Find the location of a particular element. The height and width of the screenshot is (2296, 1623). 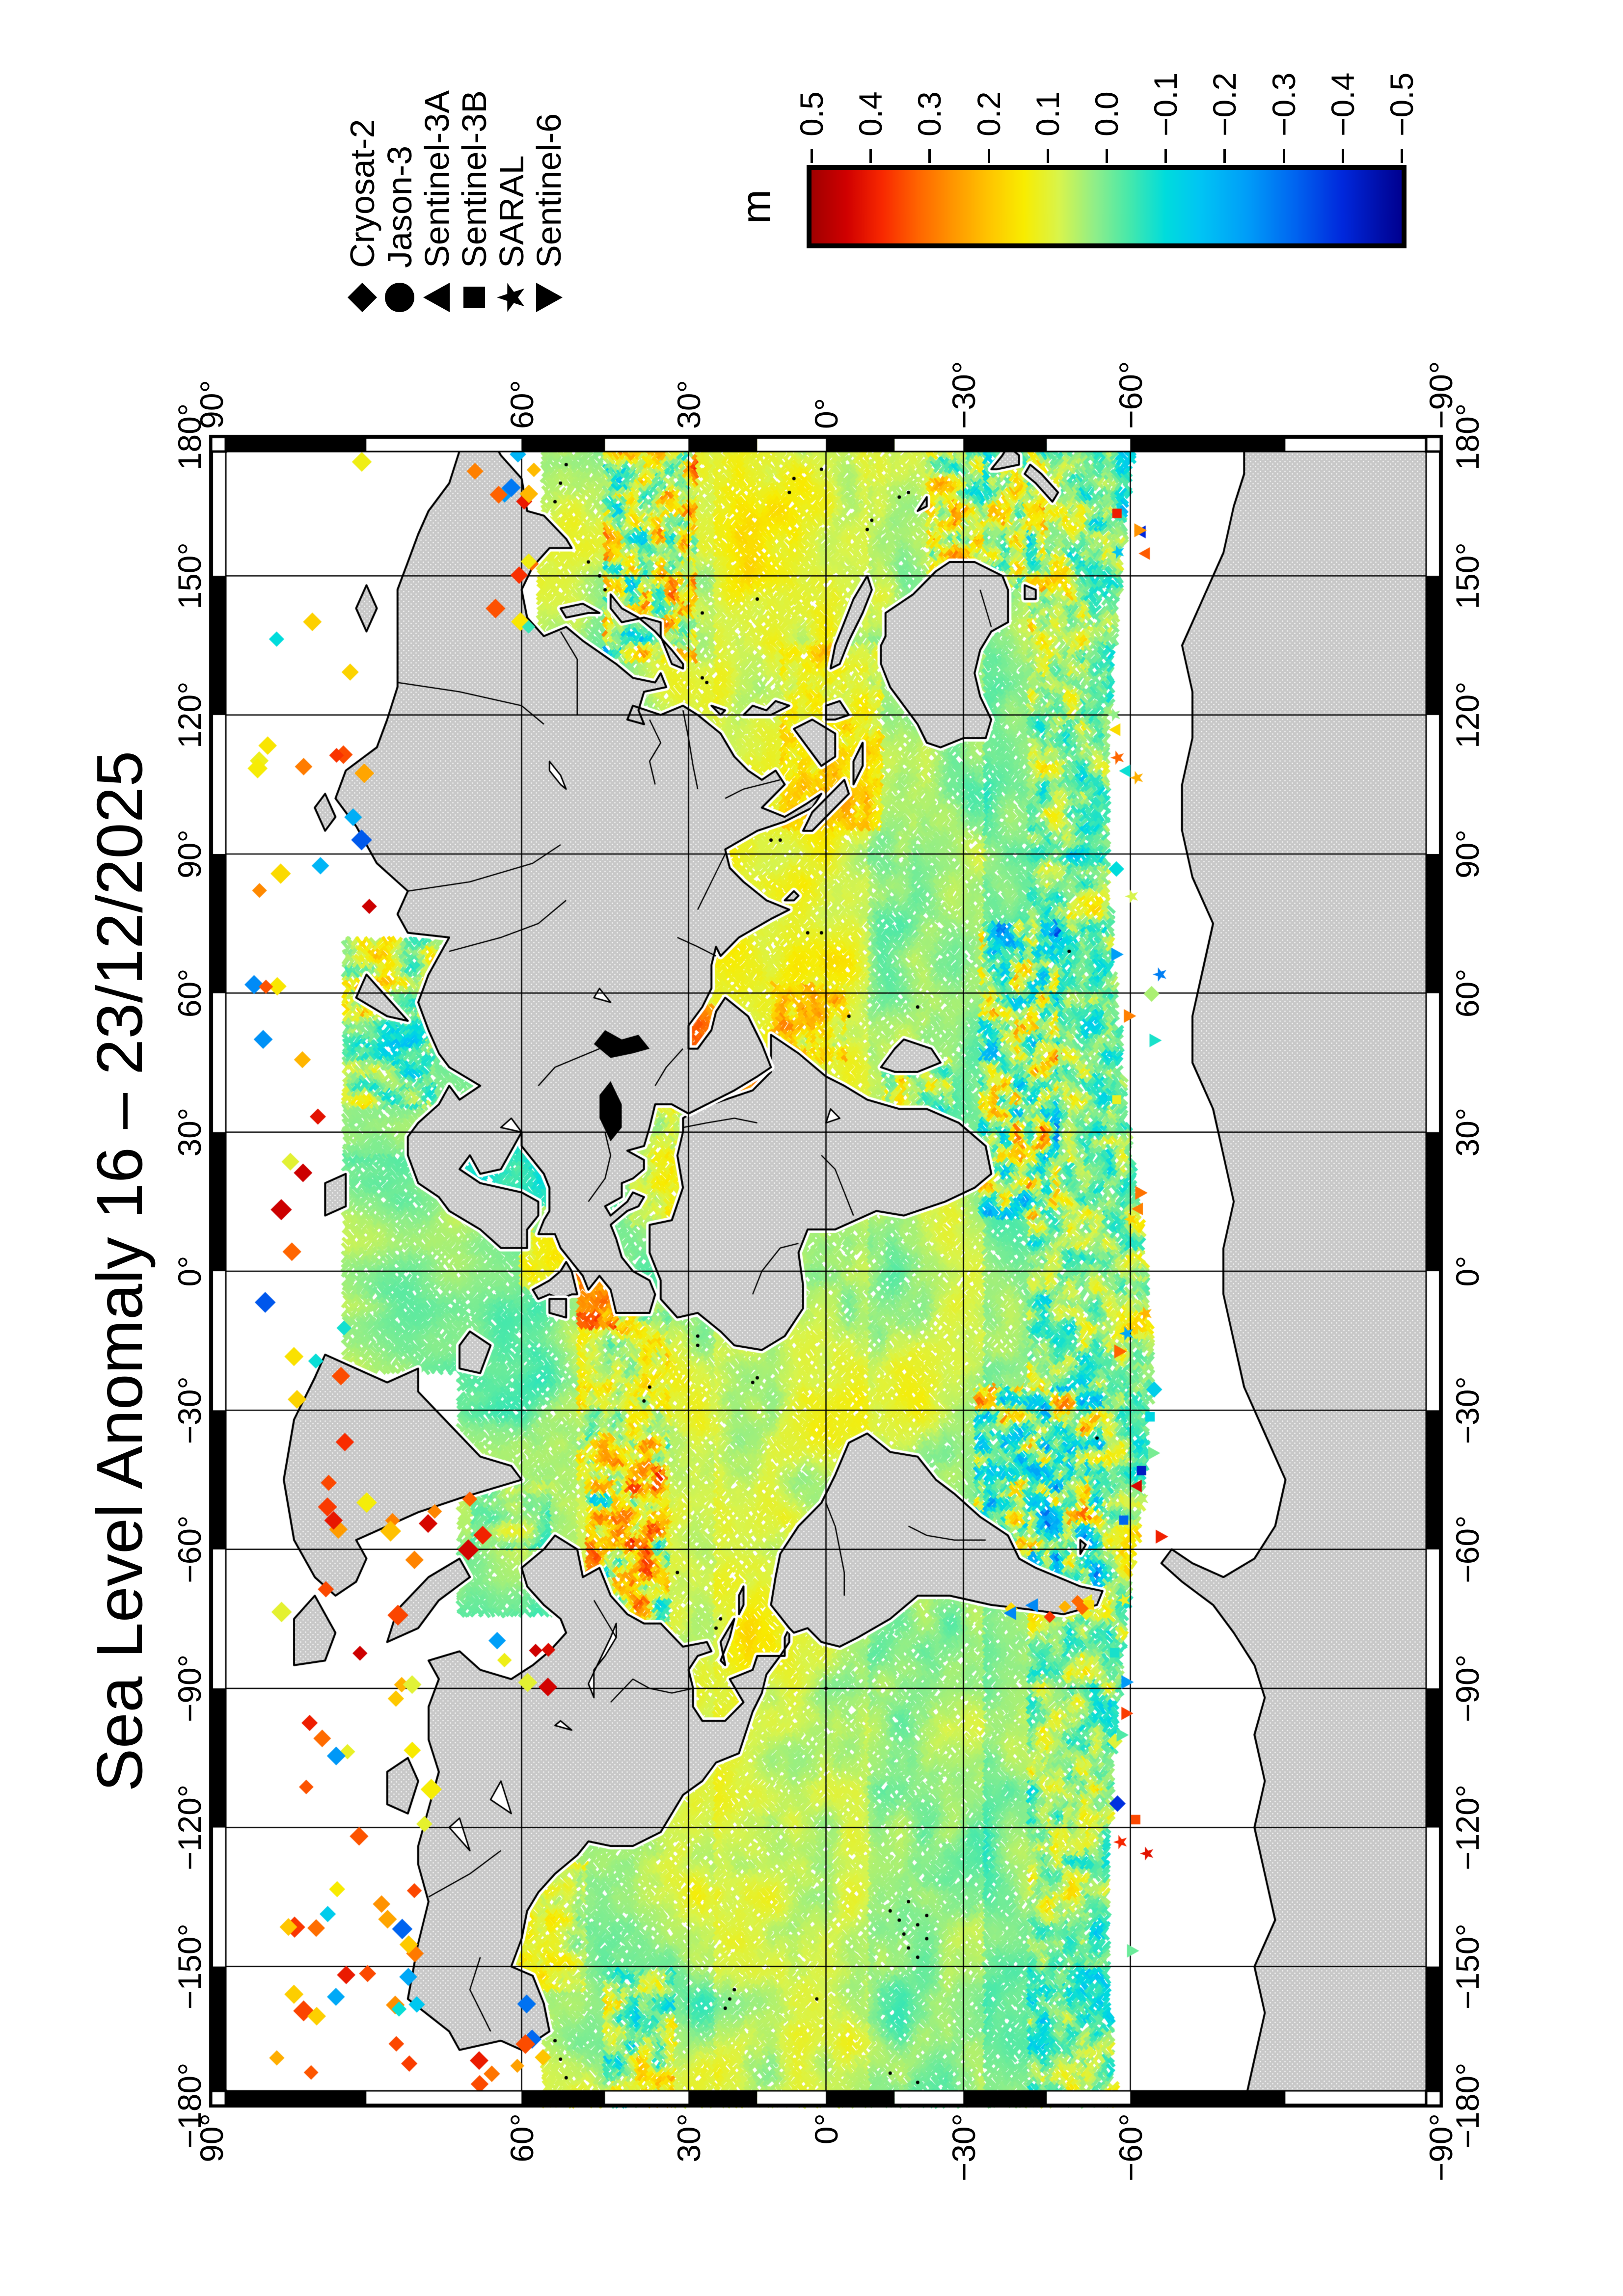

lon-axis-label-south: 0° is located at coordinates (1467, 1271).